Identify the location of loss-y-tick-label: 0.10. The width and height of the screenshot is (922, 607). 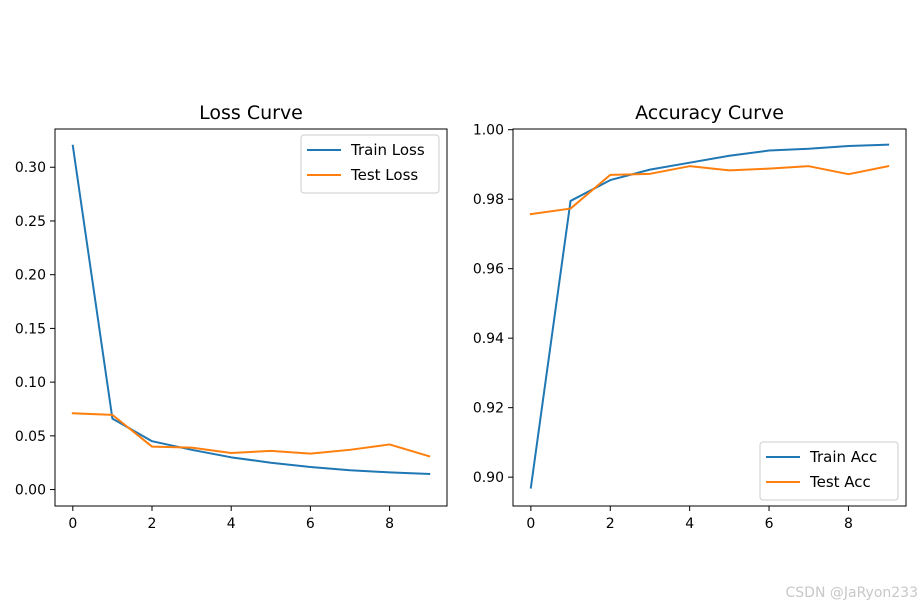
(30, 383).